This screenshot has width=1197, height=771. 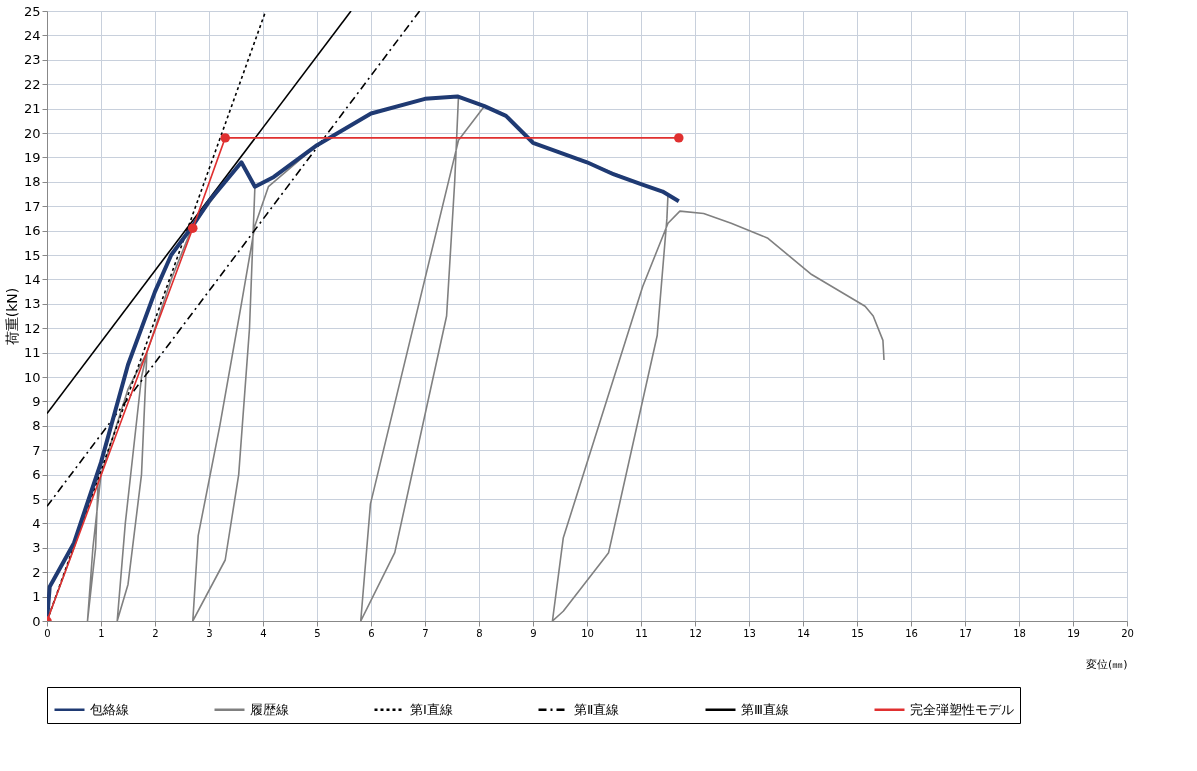 I want to click on y-tick-label: 1, so click(x=36, y=597).